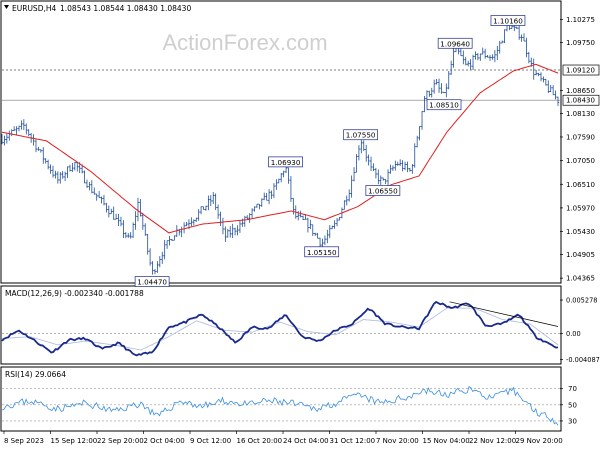  Describe the element at coordinates (583, 360) in the screenshot. I see `macd-tick-label: -0.004087` at that location.